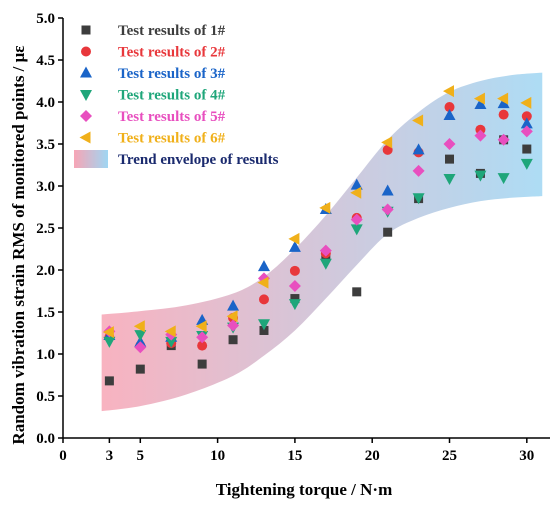 The image size is (550, 505). I want to click on legend-label: Trend envelope of results, so click(198, 160).